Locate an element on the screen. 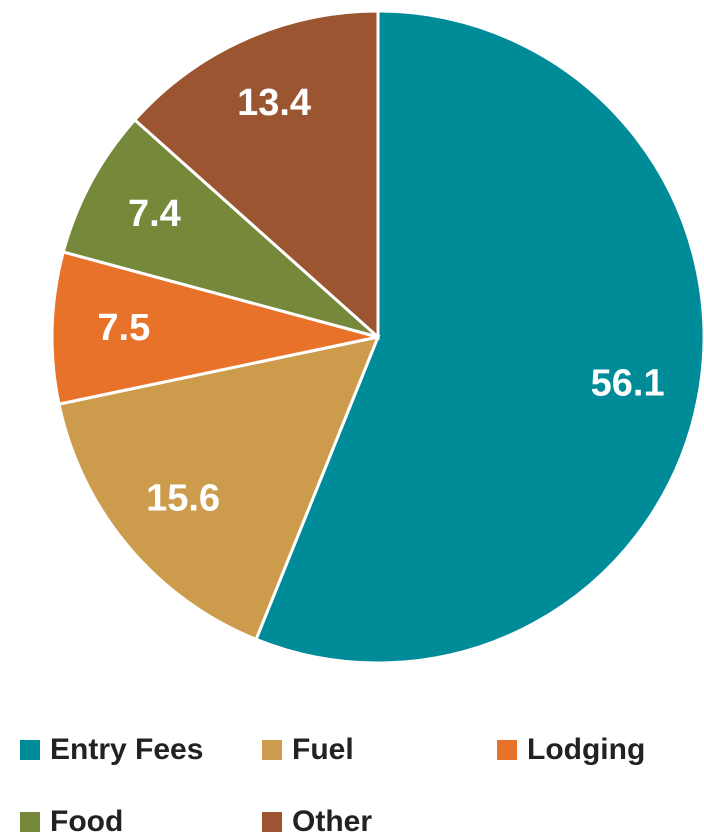  data-label: 15.6 is located at coordinates (183, 498).